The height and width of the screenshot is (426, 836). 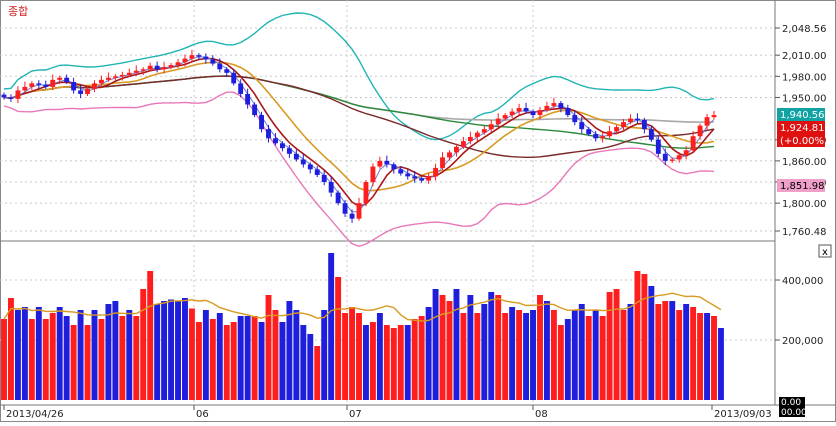 I want to click on price-tick-label: 1,860.00, so click(x=804, y=162).